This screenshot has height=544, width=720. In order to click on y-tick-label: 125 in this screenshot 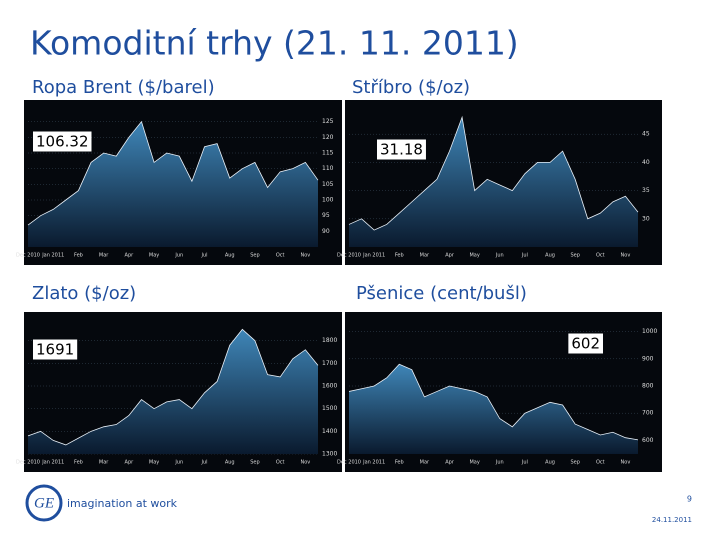, I will do `click(328, 121)`.